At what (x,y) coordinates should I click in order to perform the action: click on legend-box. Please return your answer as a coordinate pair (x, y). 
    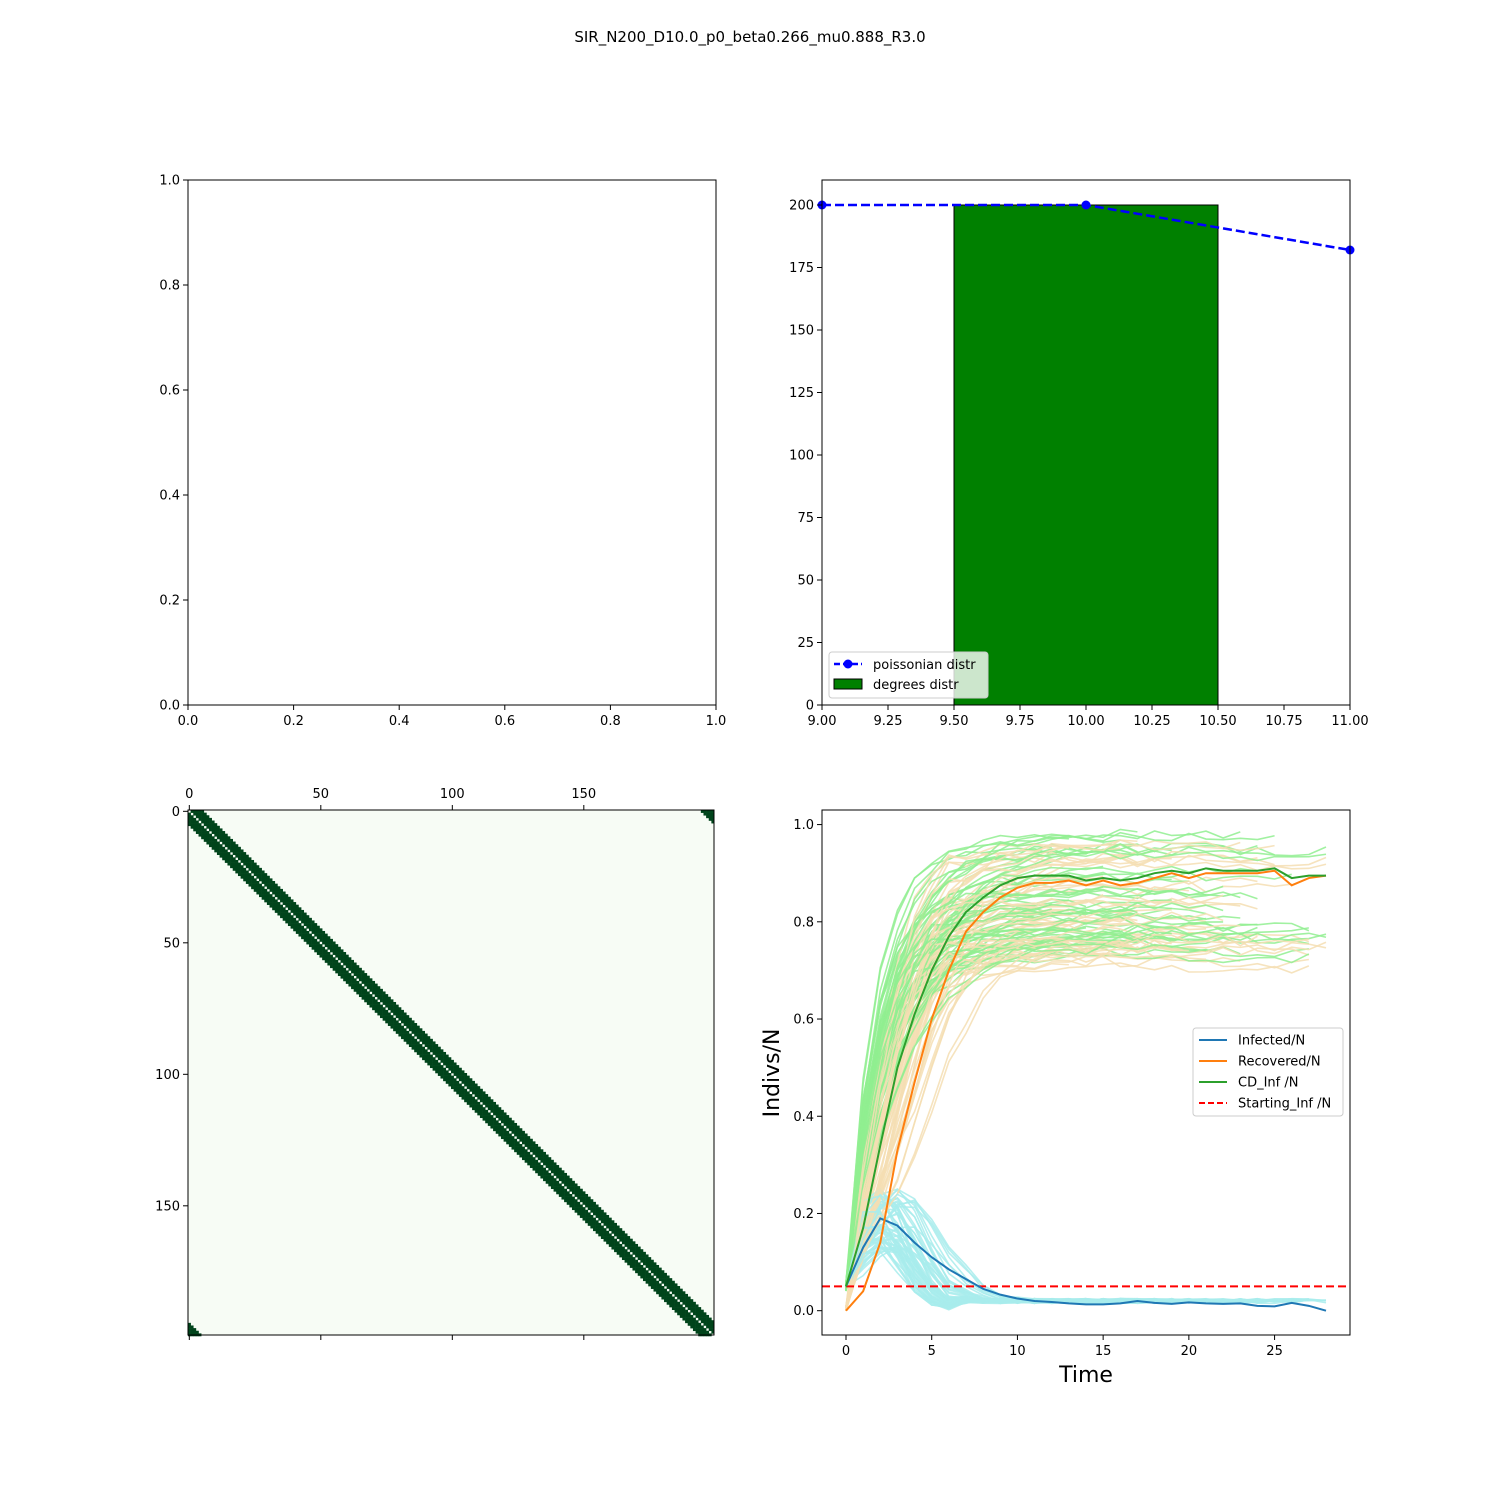
    Looking at the image, I should click on (1268, 1072).